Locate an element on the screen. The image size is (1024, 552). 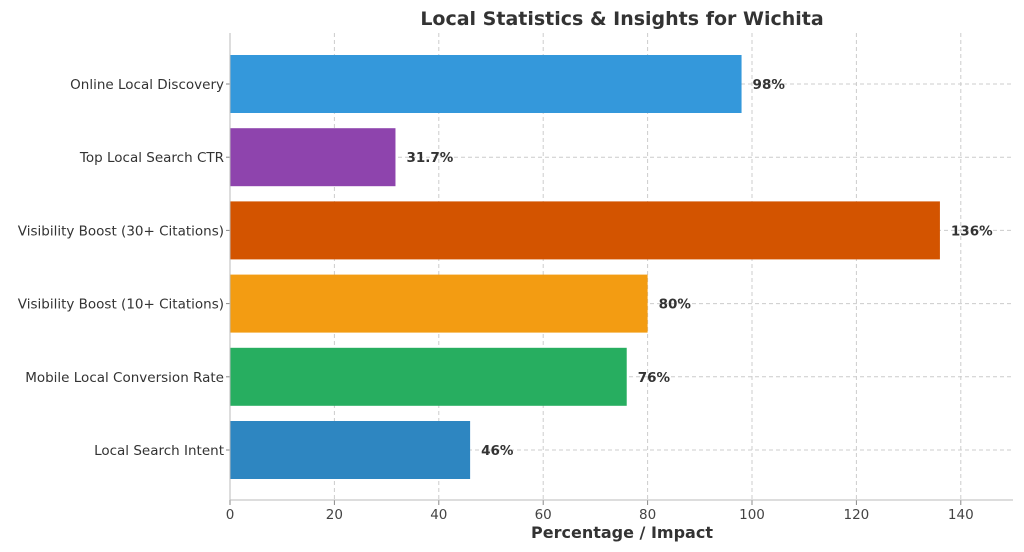
bar-value-label: 136% is located at coordinates (972, 231).